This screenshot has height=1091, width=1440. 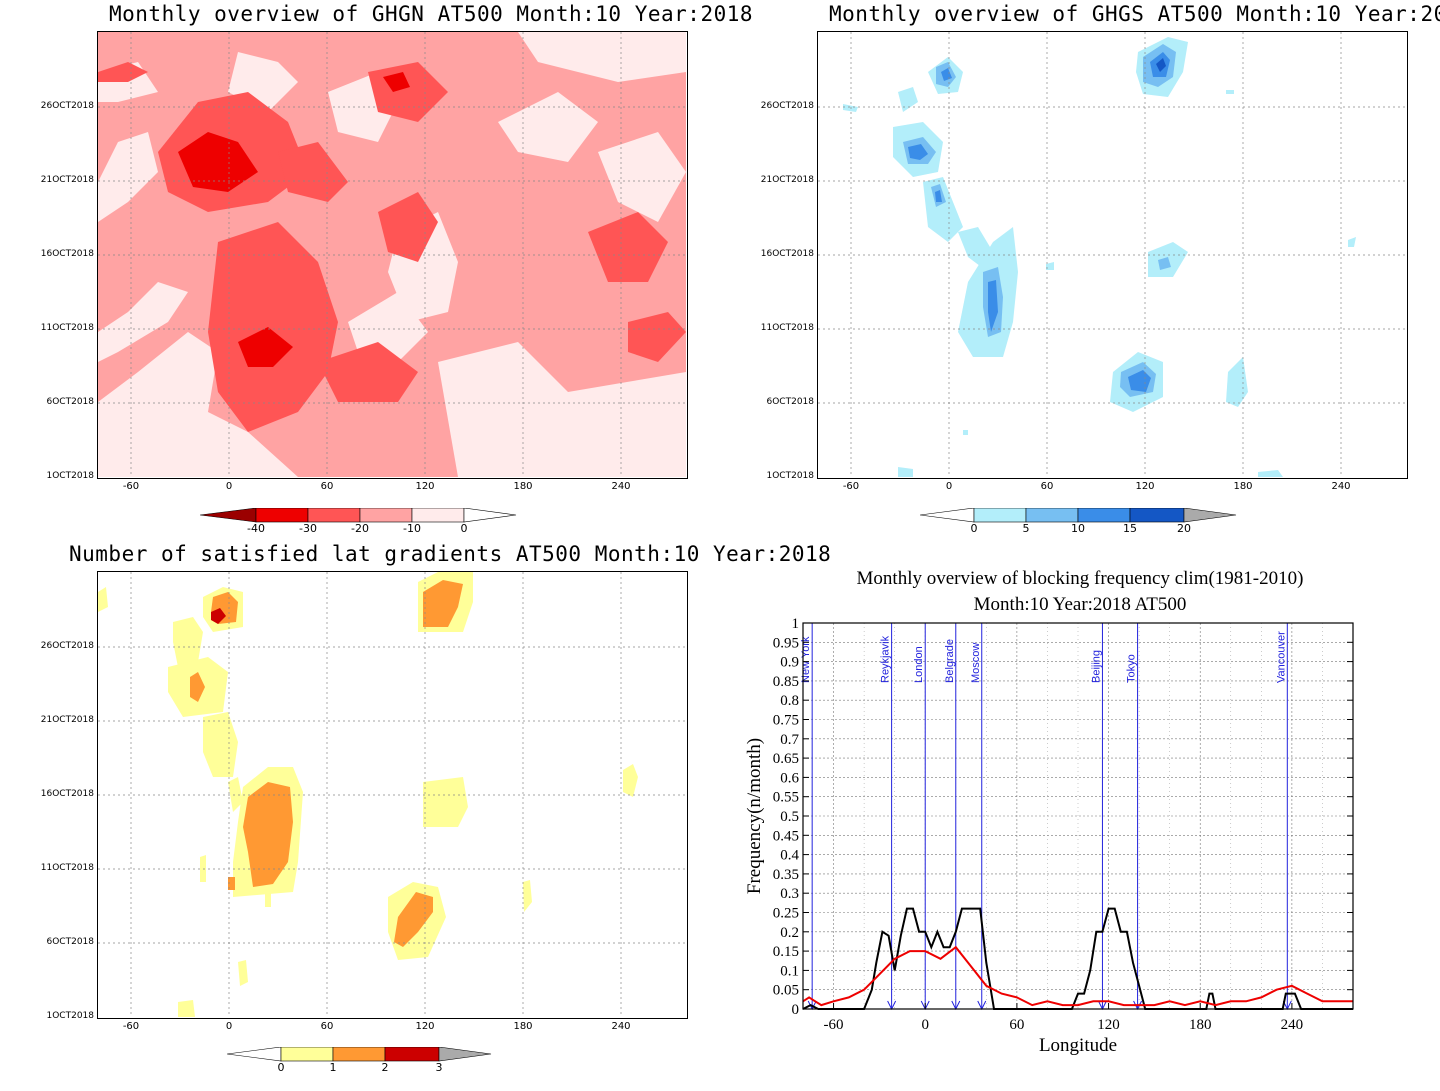 What do you see at coordinates (796, 1010) in the screenshot?
I see `freq-ytick-label: 0` at bounding box center [796, 1010].